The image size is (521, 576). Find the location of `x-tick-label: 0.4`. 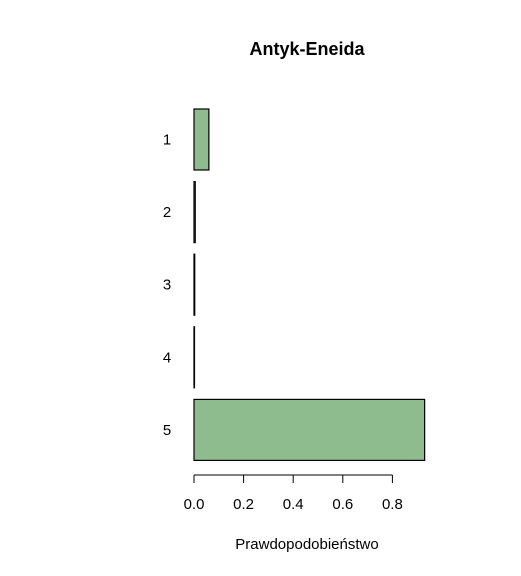

x-tick-label: 0.4 is located at coordinates (293, 504).